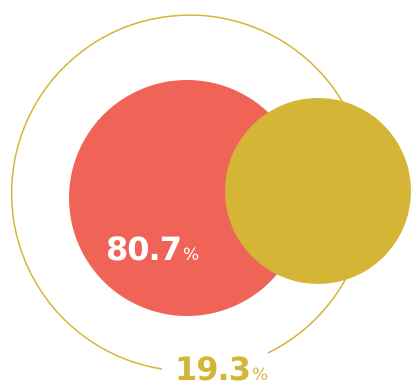  I want to click on minor-share-unit: %, so click(260, 374).